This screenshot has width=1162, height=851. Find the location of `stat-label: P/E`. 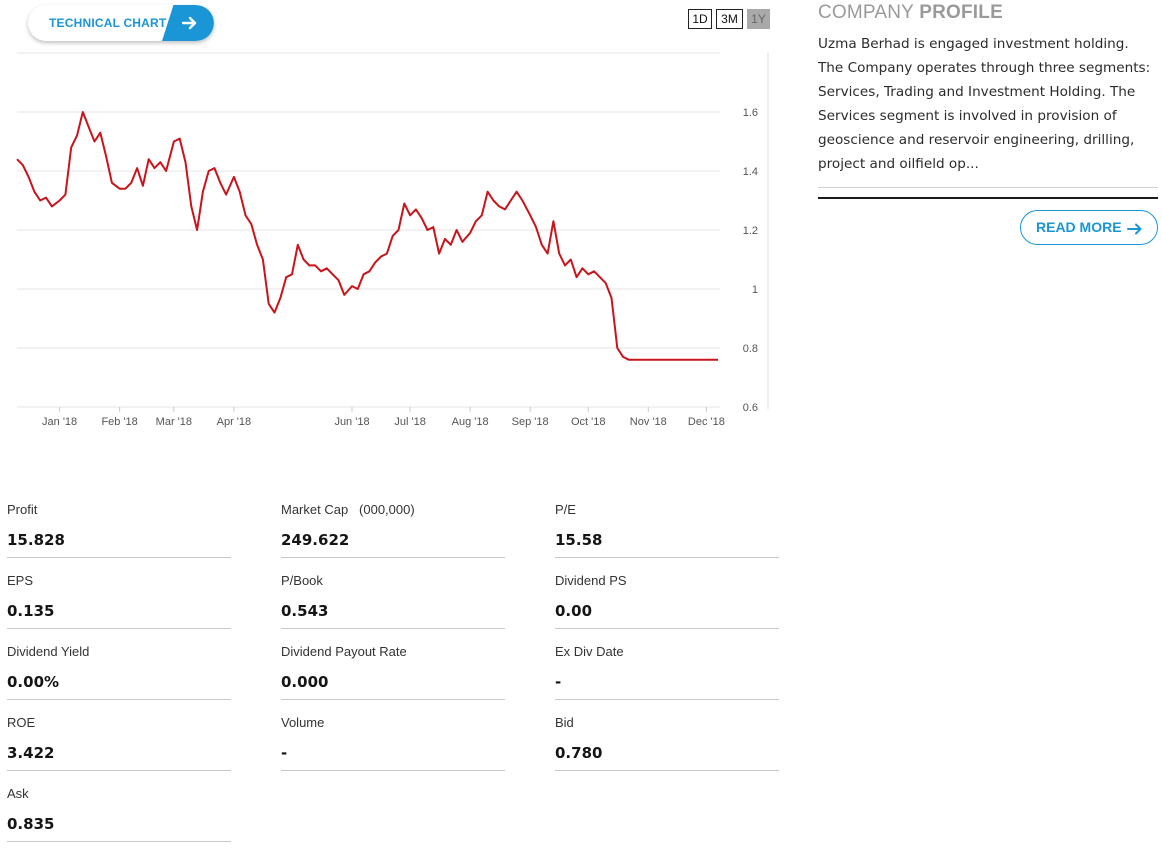

stat-label: P/E is located at coordinates (565, 509).